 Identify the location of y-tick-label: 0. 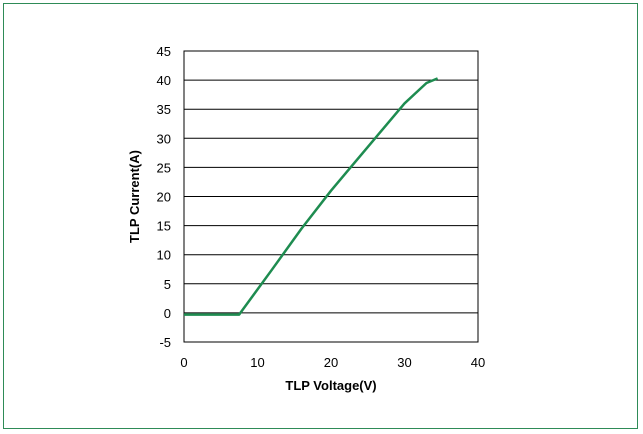
(167, 313).